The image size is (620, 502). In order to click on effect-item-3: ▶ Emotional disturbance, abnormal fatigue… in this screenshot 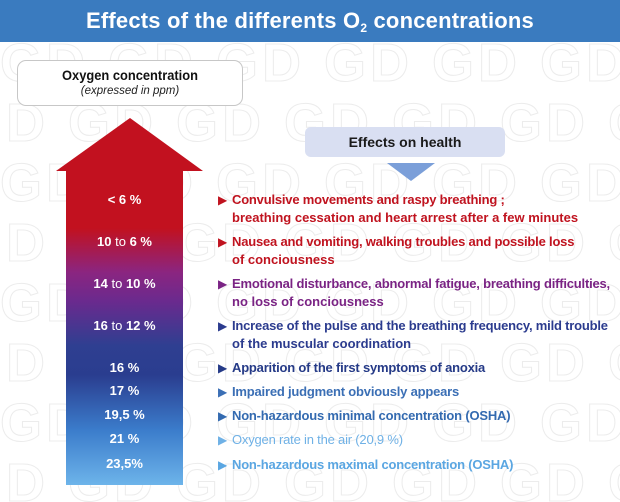, I will do `click(414, 292)`.